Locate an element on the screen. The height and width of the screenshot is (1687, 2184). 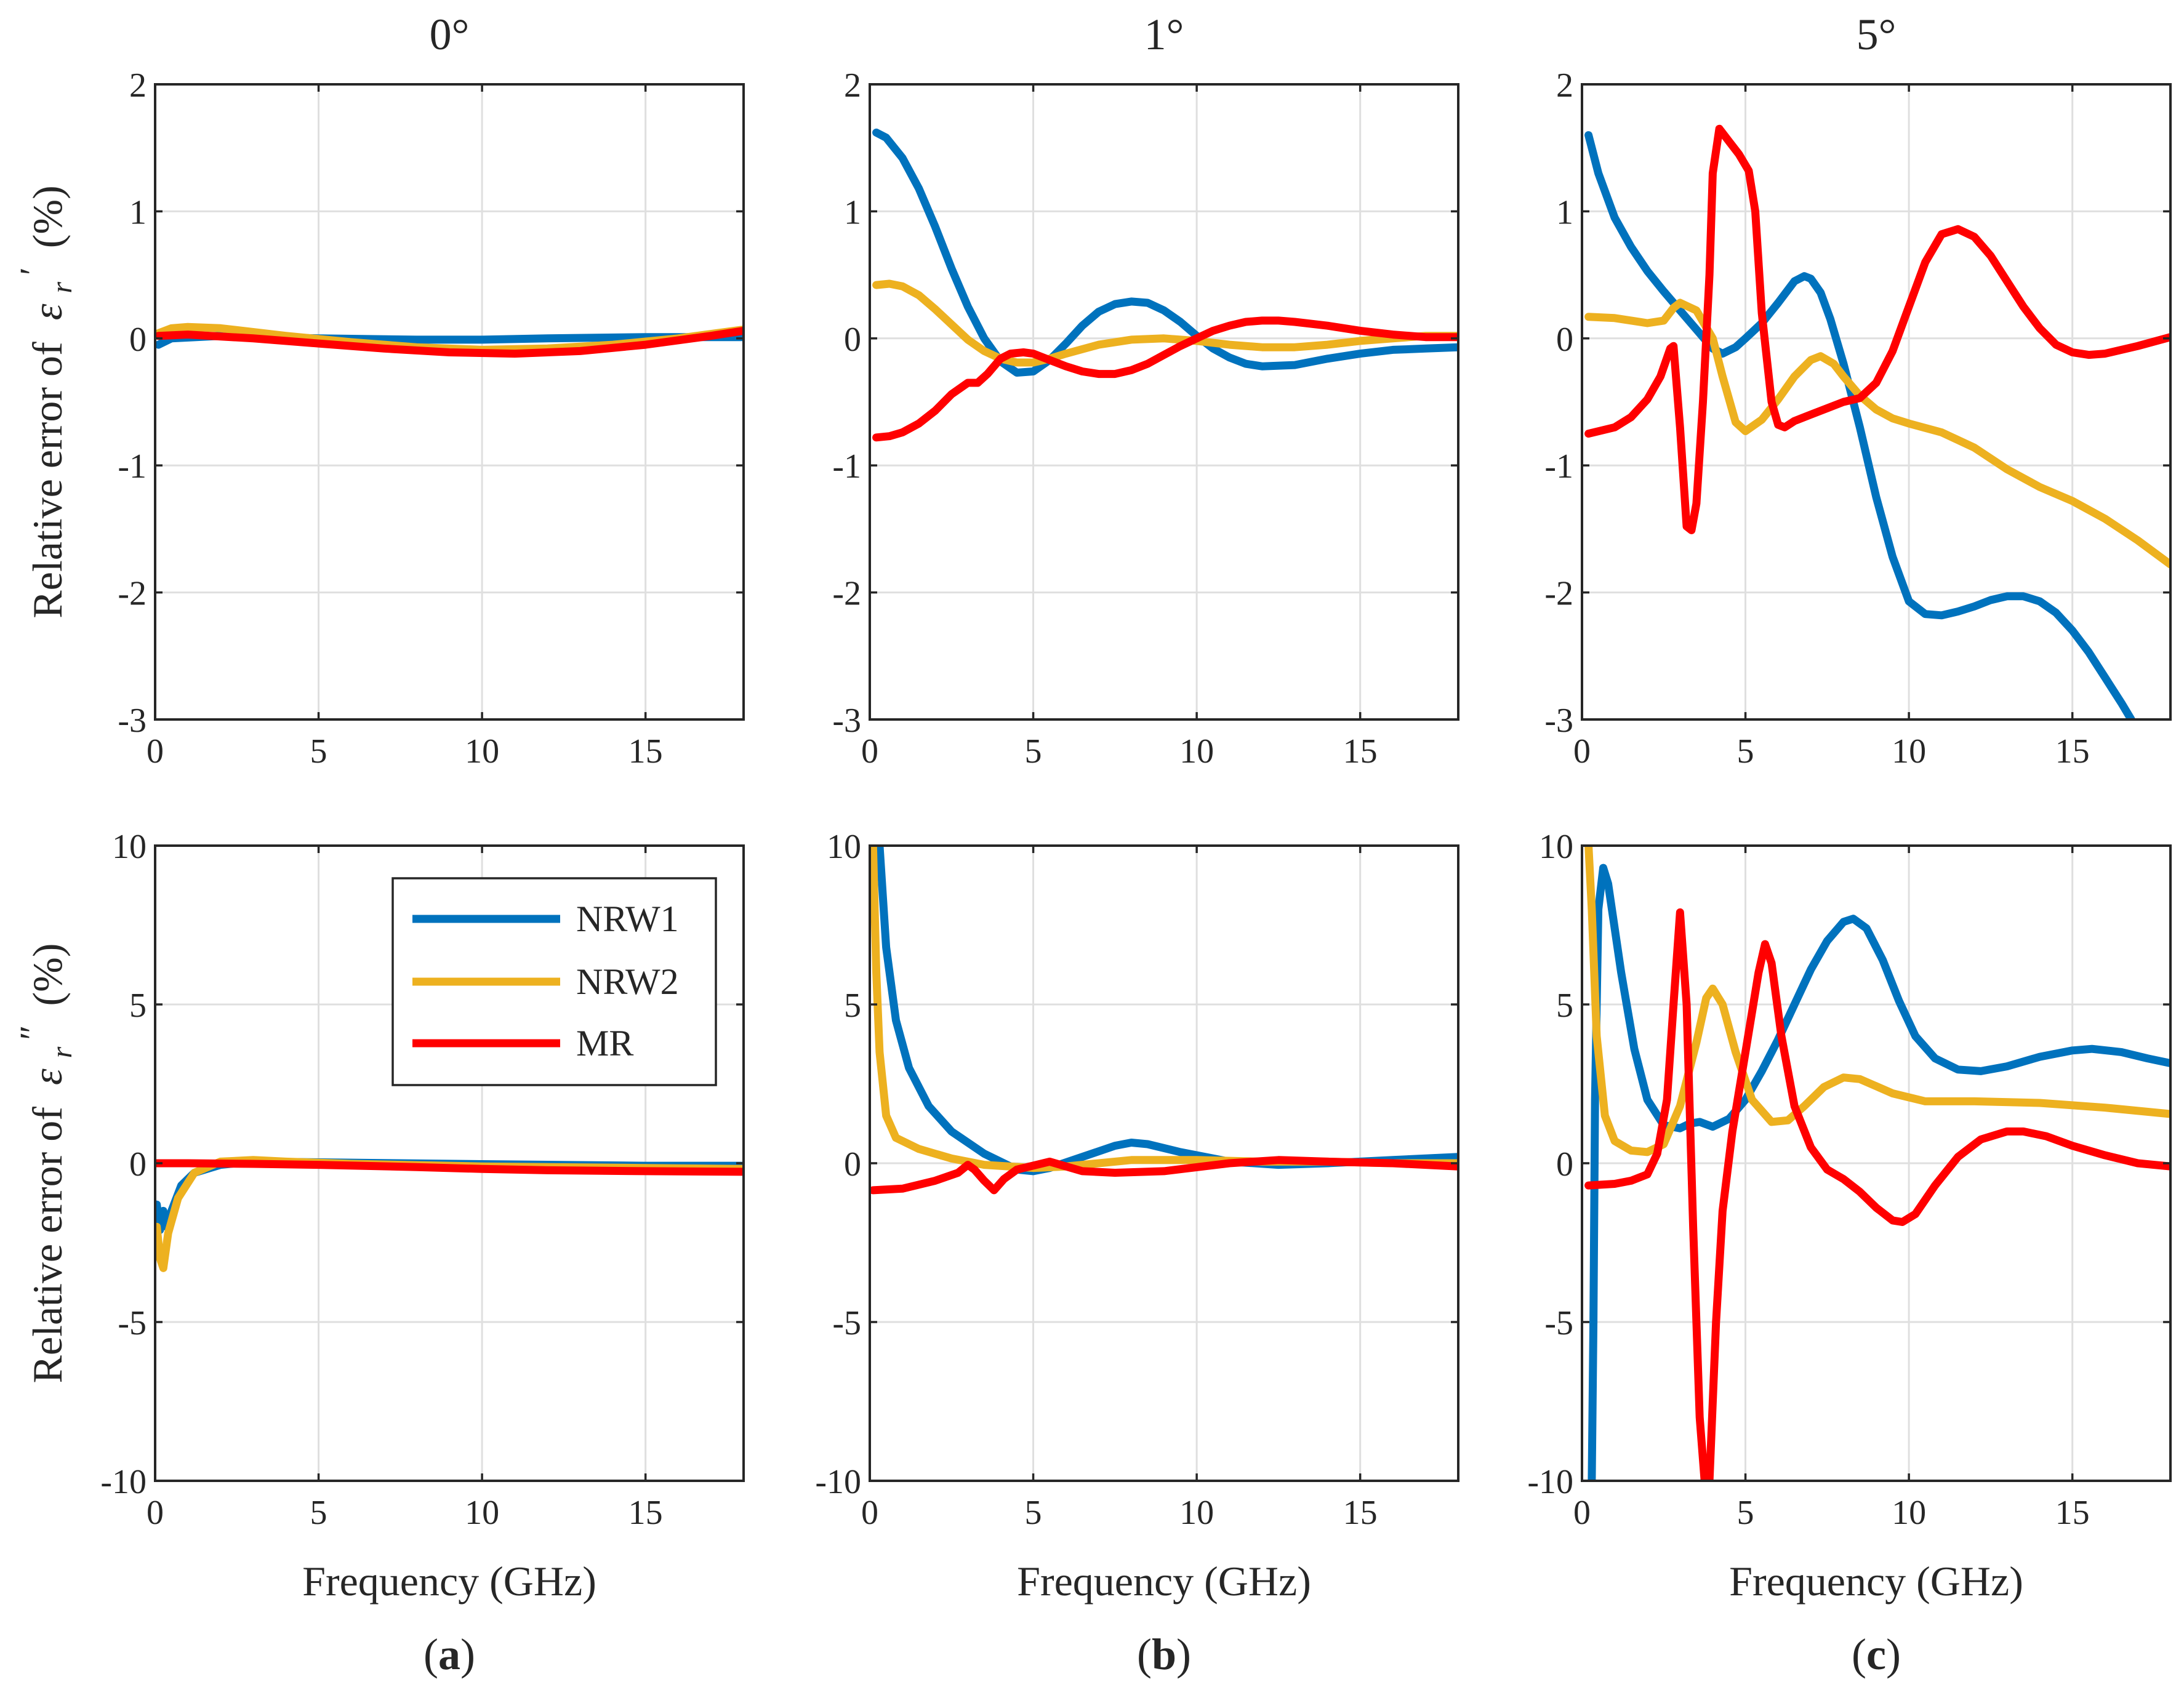
top-1deg-series-mr is located at coordinates (1165, 379).